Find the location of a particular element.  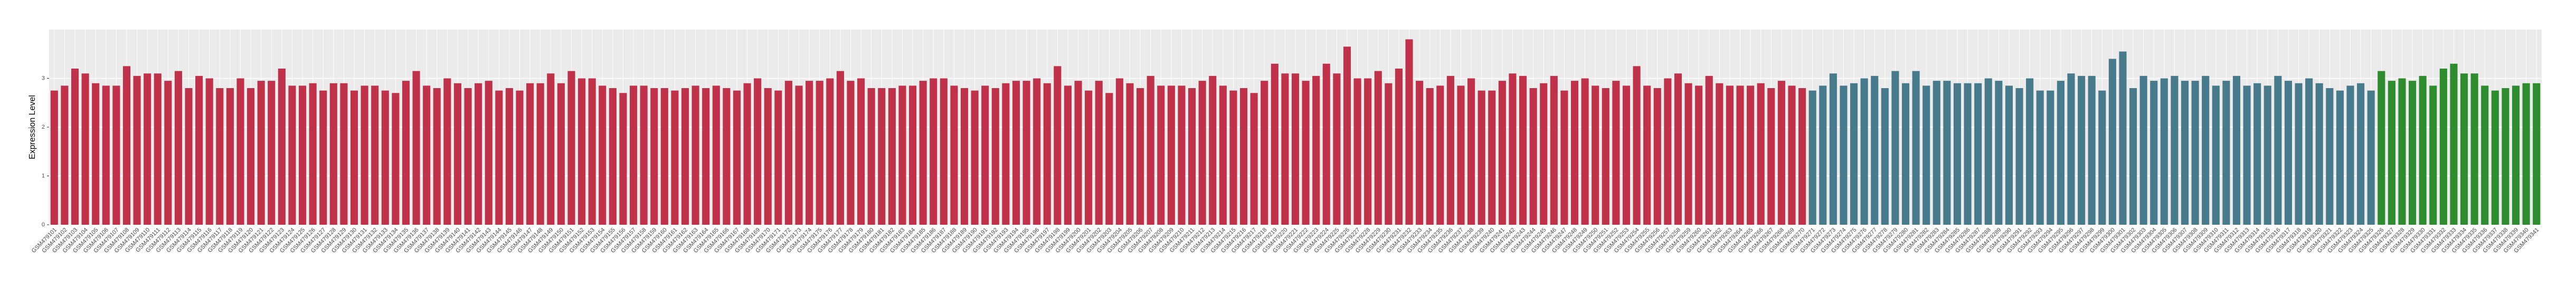

y-tick-label: 1 is located at coordinates (43, 176).